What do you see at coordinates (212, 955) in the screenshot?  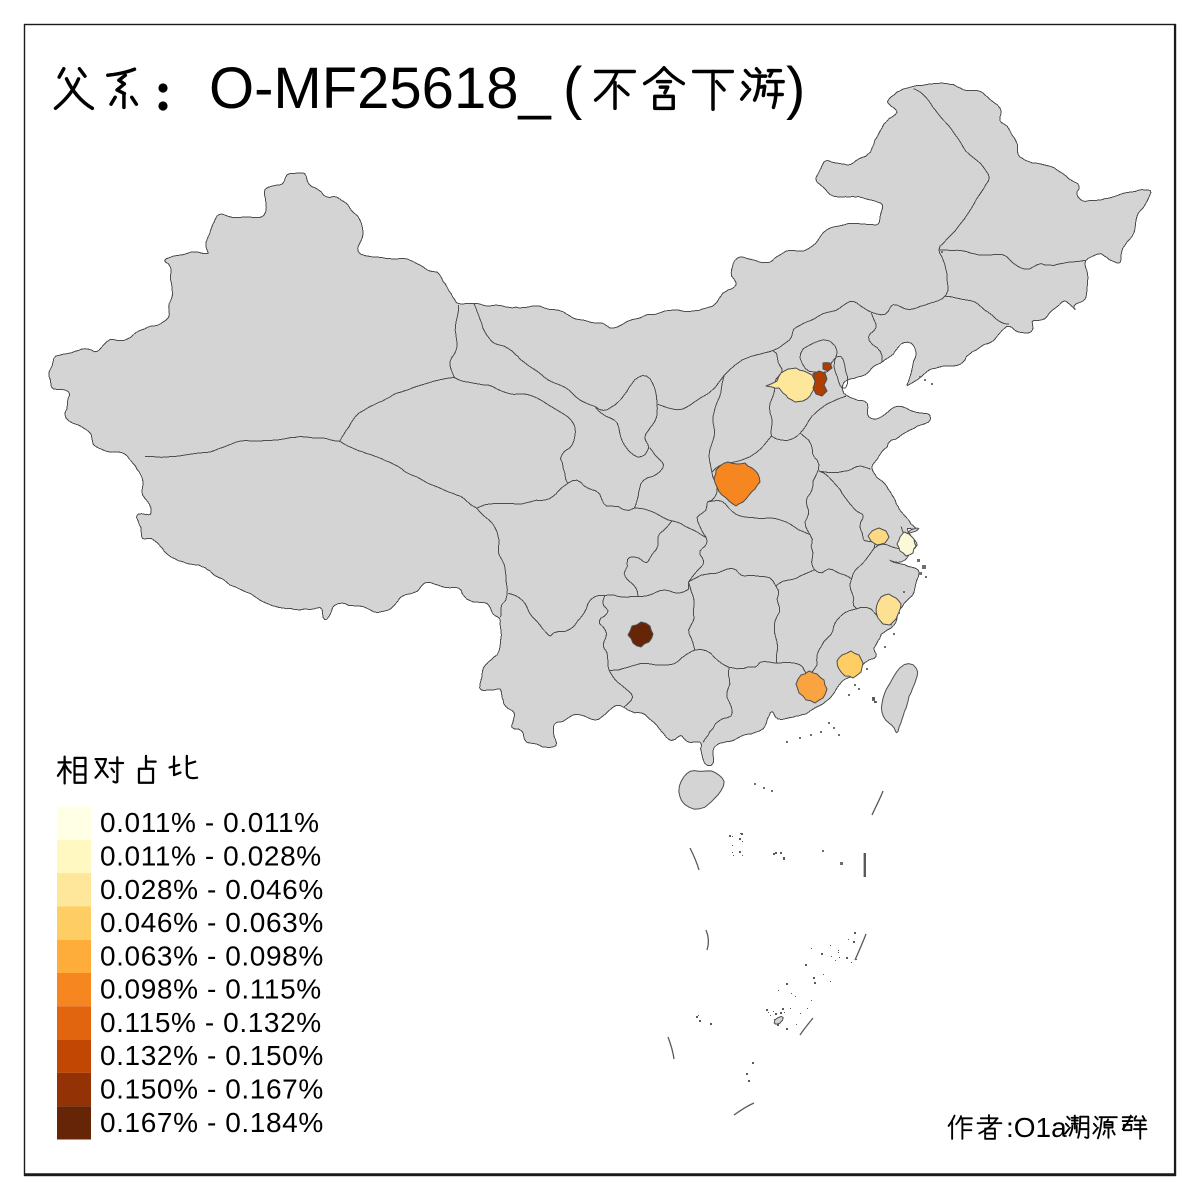 I see `svg-text: 0.063% - 0.098%` at bounding box center [212, 955].